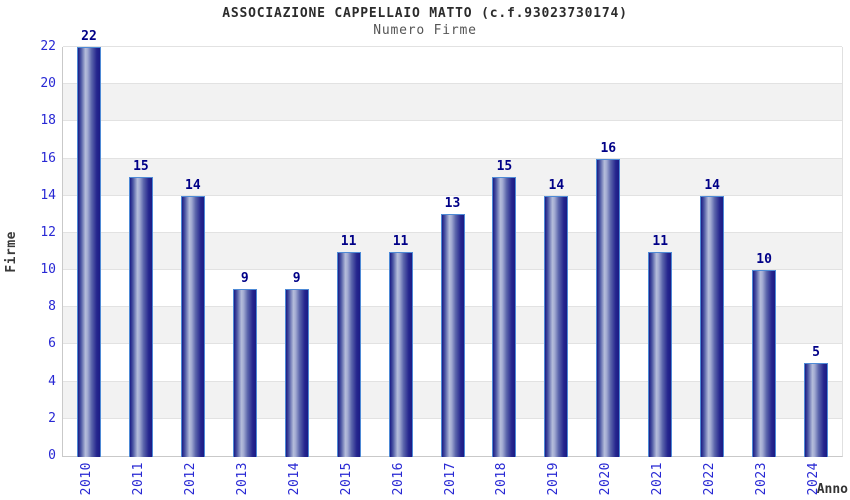  What do you see at coordinates (52, 344) in the screenshot?
I see `y-tick-label: 6` at bounding box center [52, 344].